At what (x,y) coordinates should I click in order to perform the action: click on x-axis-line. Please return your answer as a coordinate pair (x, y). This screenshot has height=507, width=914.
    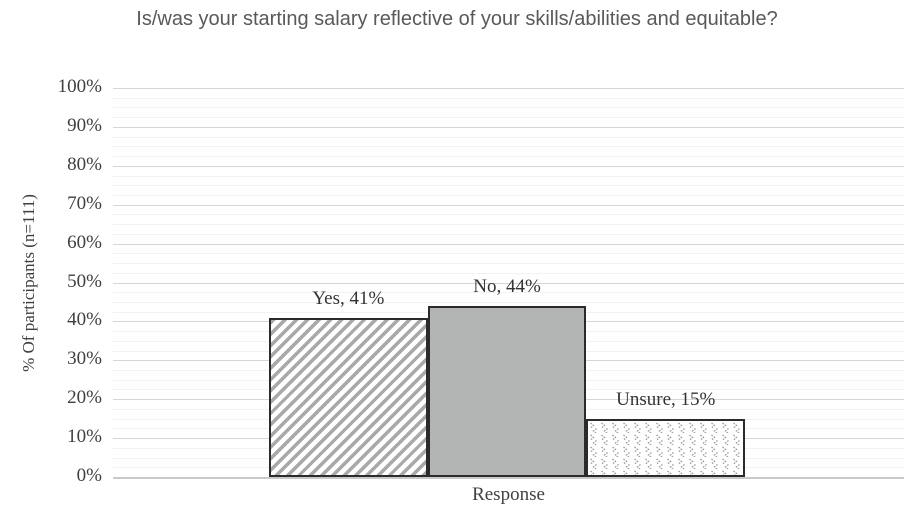
    Looking at the image, I should click on (508, 478).